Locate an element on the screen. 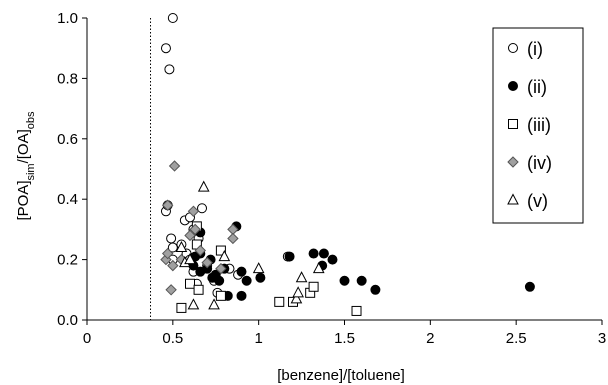  x-tick-label: 1.5 is located at coordinates (344, 338).